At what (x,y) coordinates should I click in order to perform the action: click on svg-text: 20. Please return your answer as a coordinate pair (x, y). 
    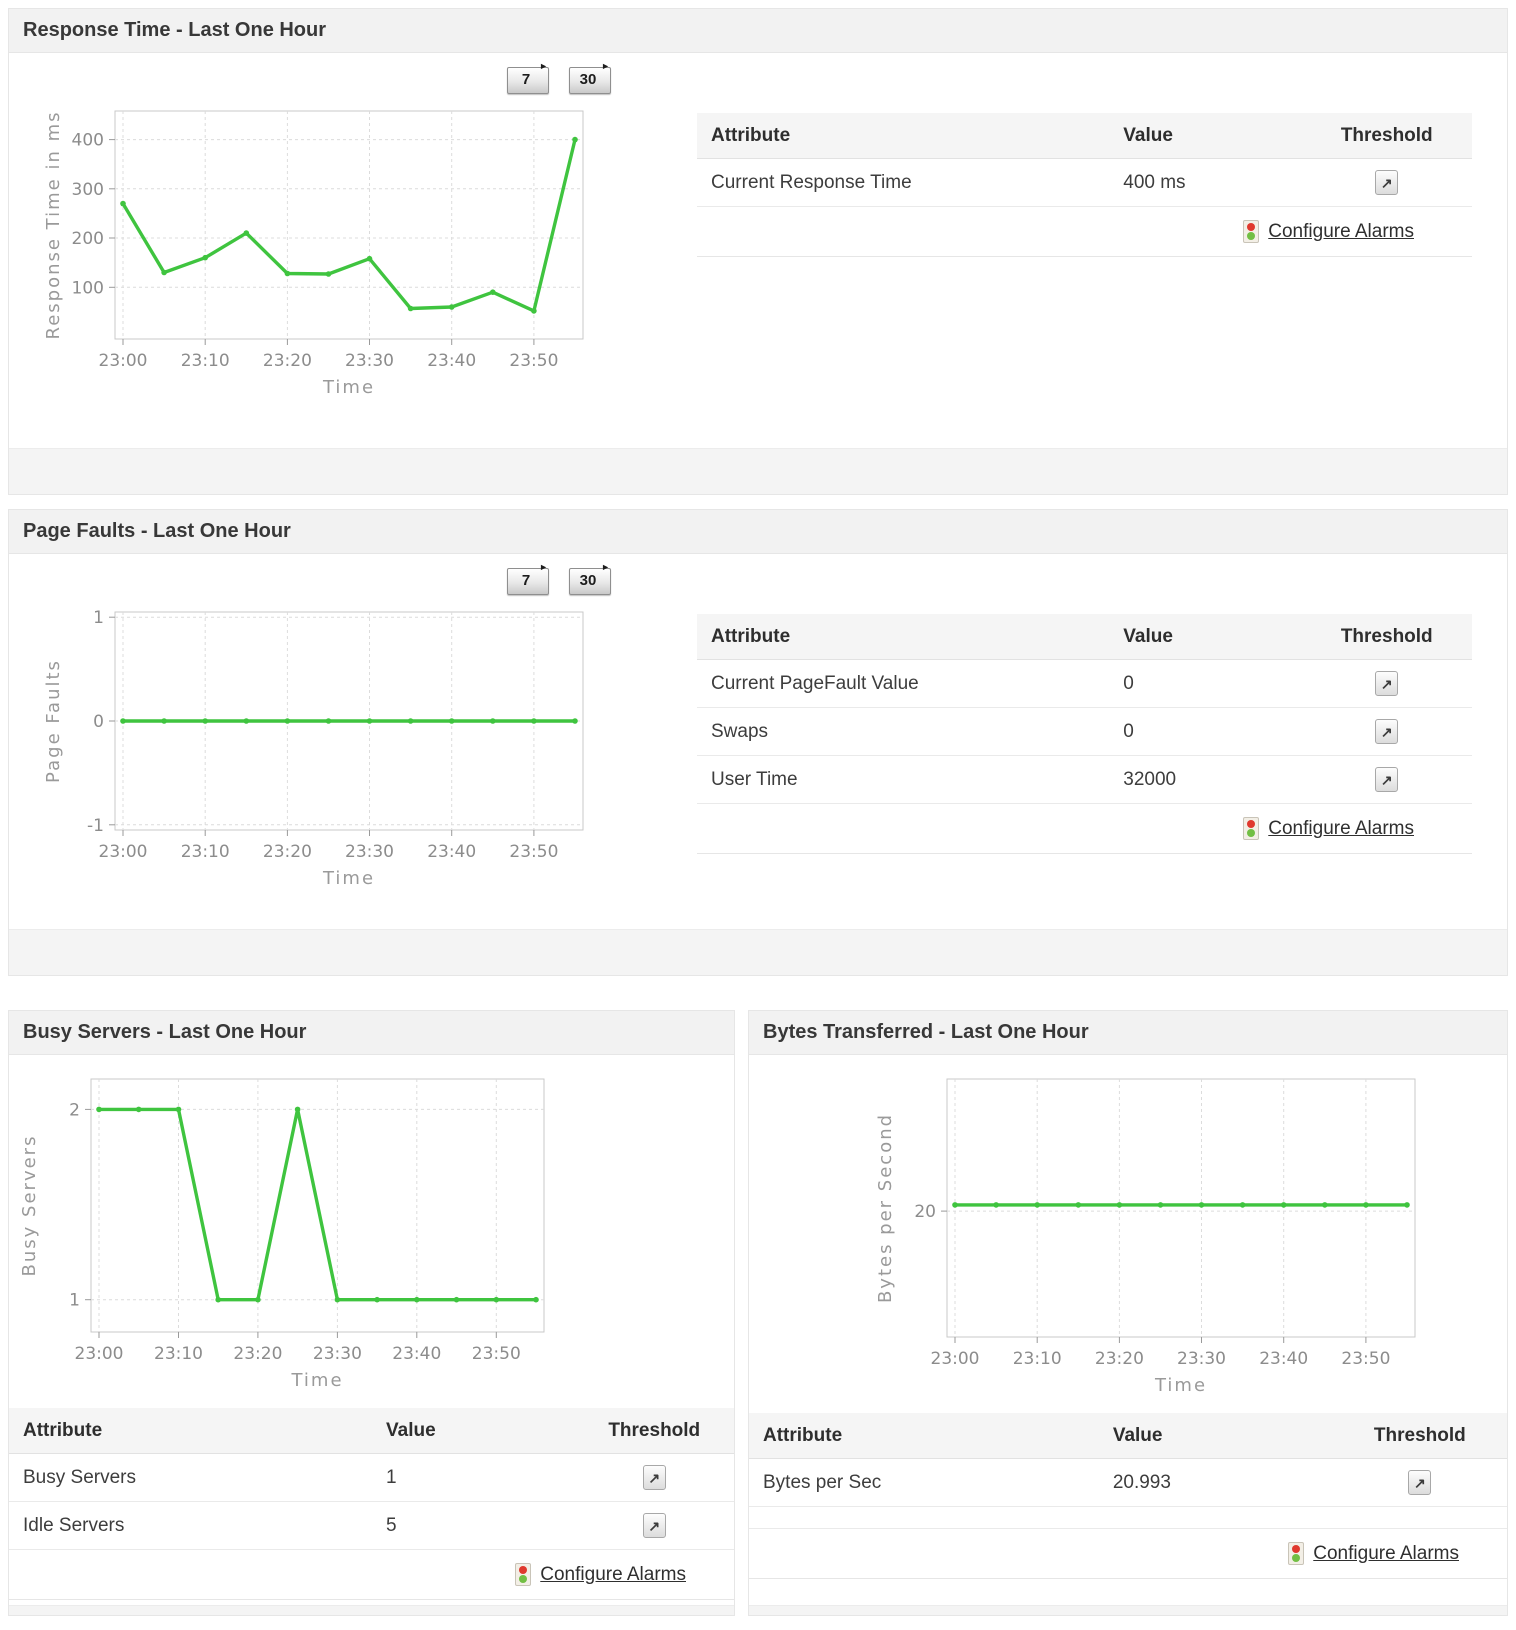
    Looking at the image, I should click on (925, 1212).